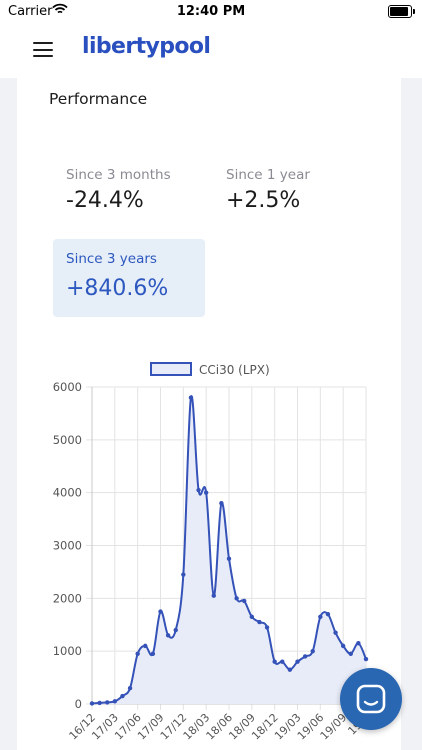  I want to click on stat-value: +2.5%, so click(263, 200).